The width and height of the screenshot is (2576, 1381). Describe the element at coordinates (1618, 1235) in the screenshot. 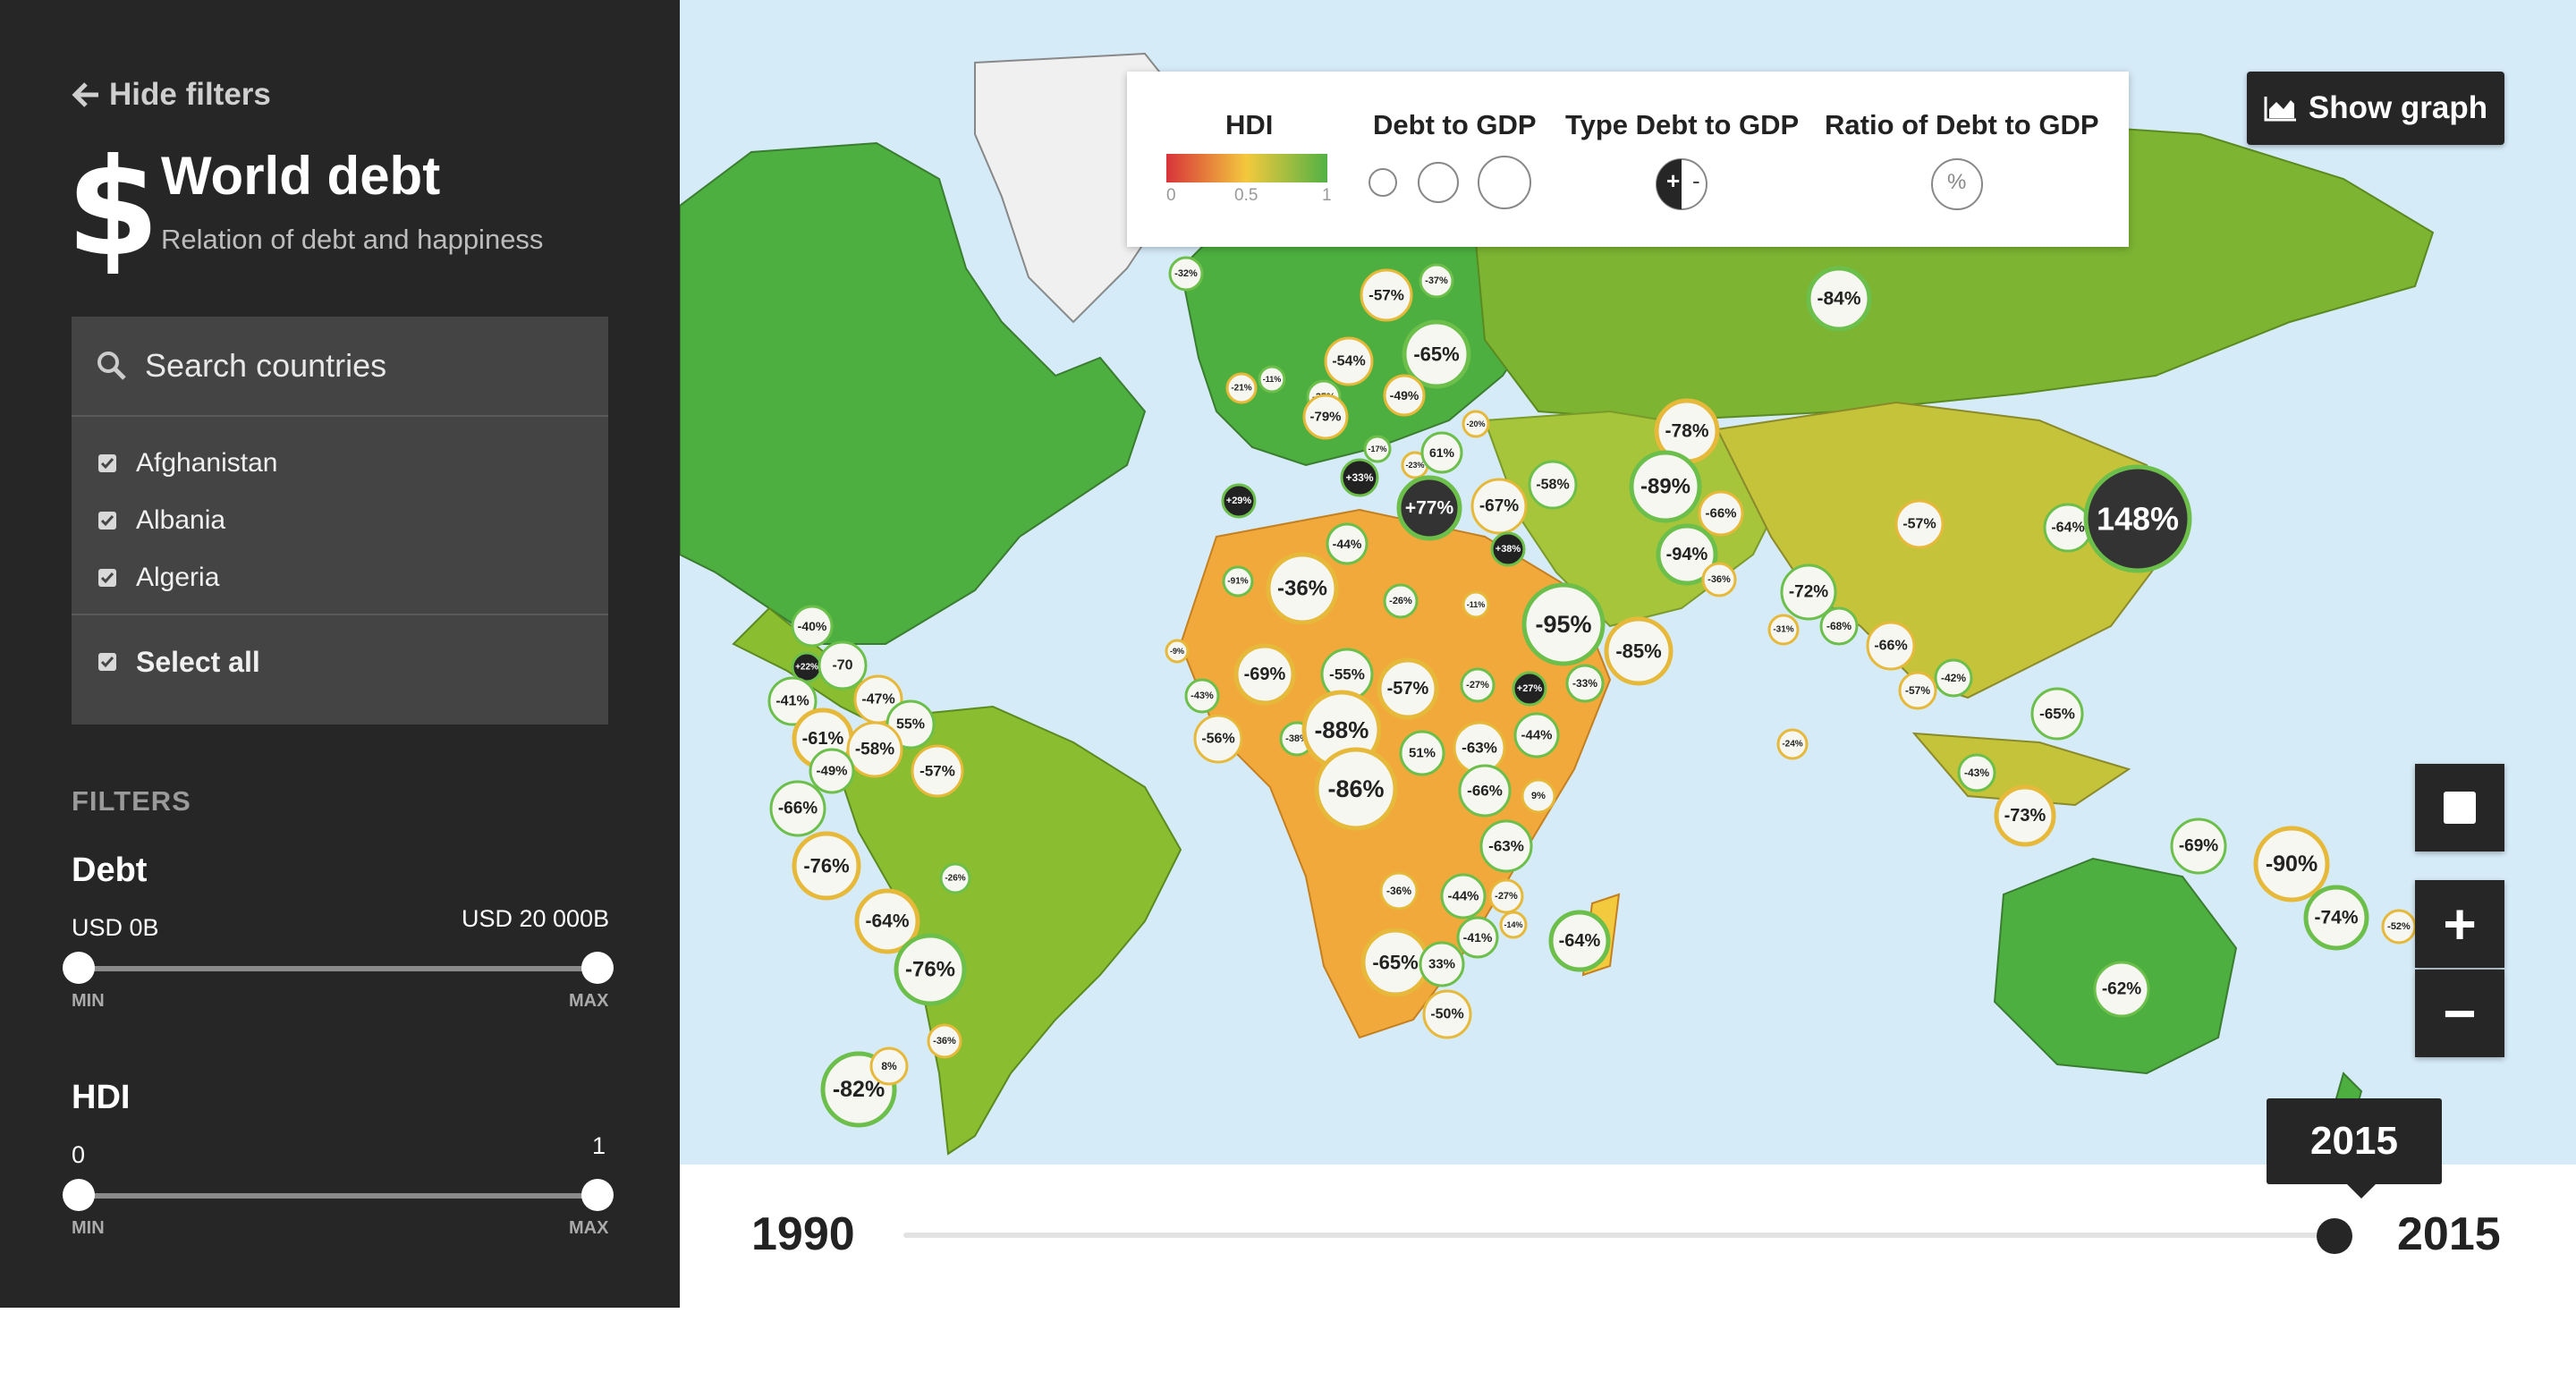

I see `timeline-track` at that location.